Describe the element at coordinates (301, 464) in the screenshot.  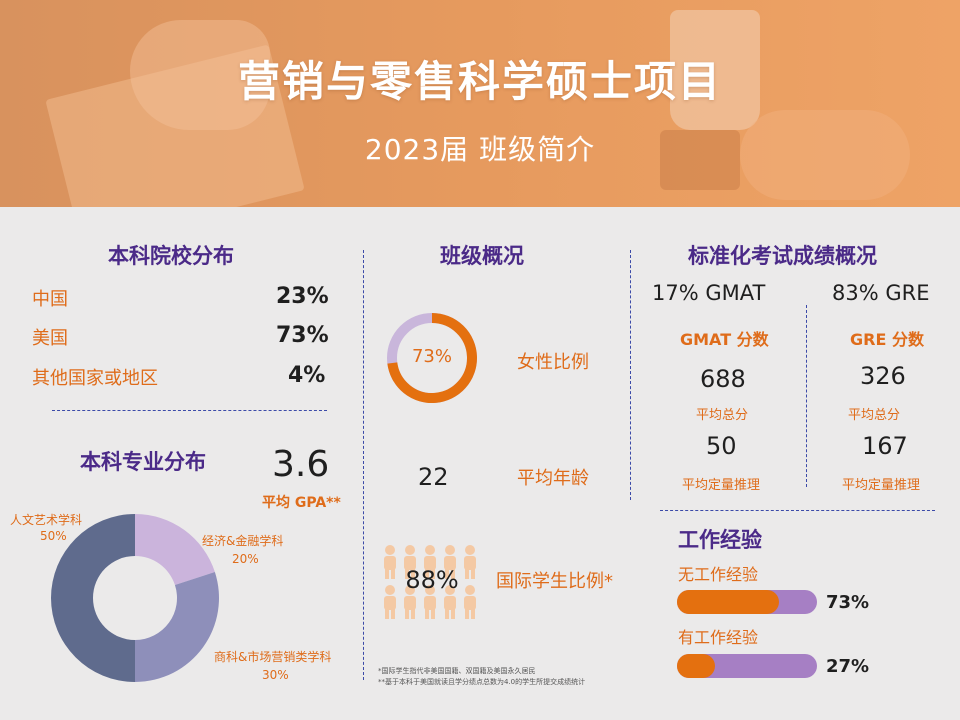
I see `gpa-value: 3.6` at that location.